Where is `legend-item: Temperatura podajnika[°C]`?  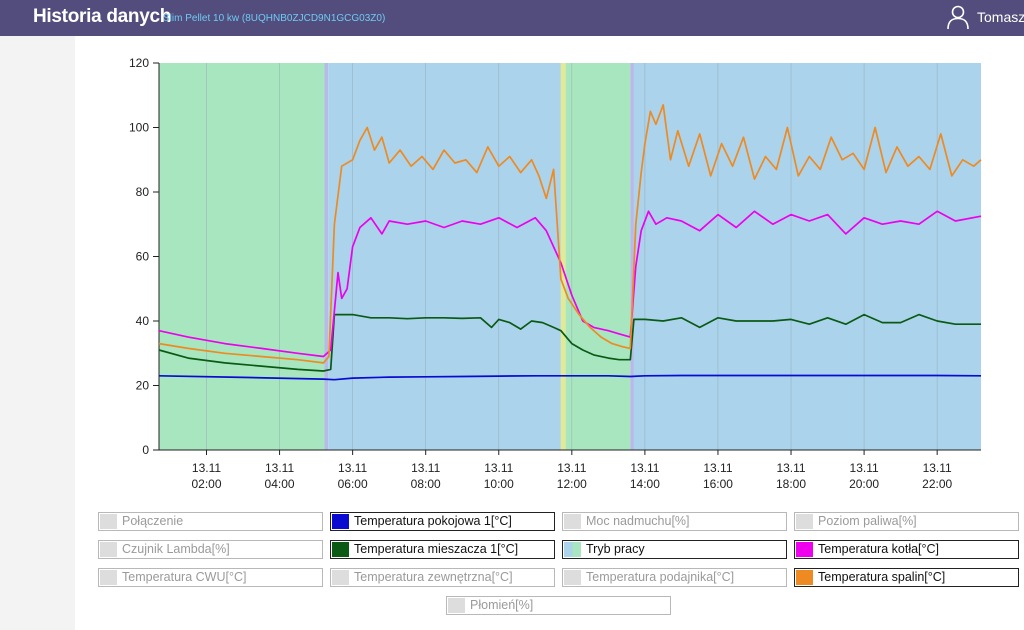
legend-item: Temperatura podajnika[°C] is located at coordinates (674, 577).